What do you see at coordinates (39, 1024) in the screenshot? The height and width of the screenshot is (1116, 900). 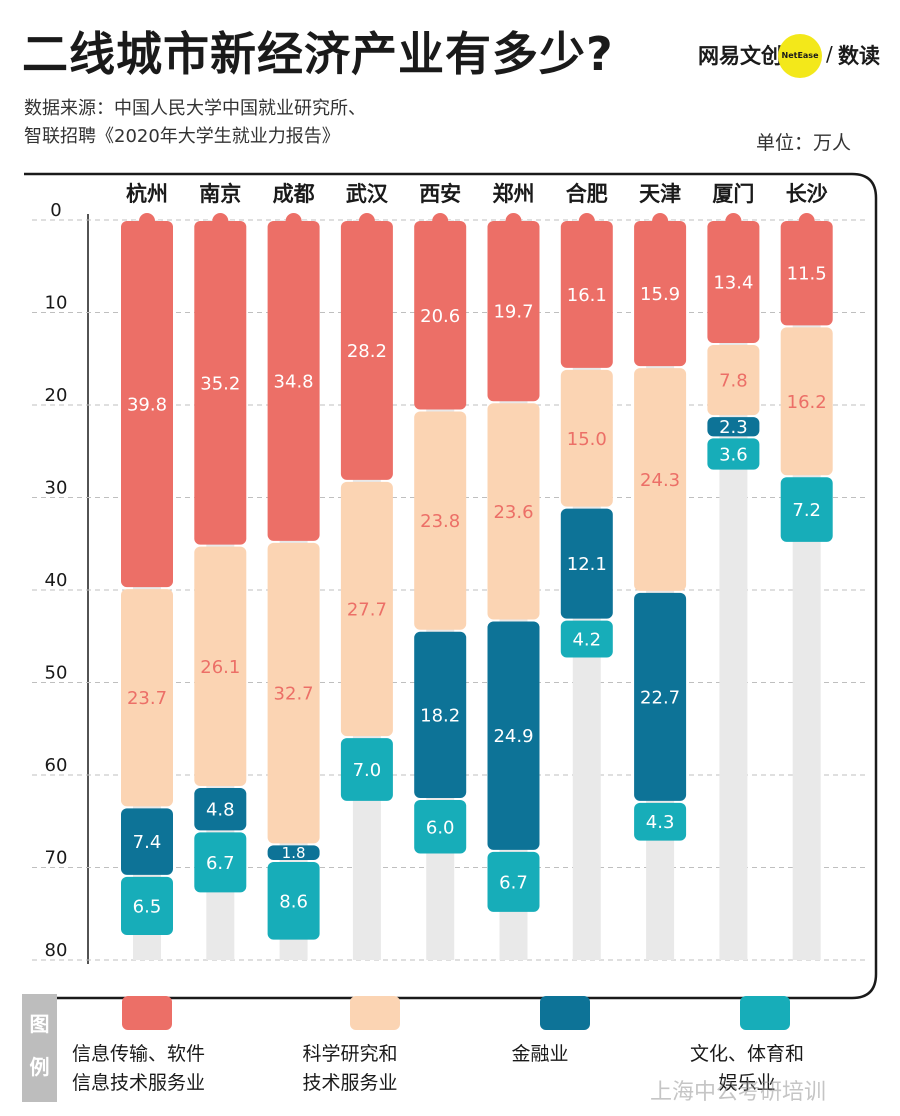 I see `legend-title-char-1: 图` at bounding box center [39, 1024].